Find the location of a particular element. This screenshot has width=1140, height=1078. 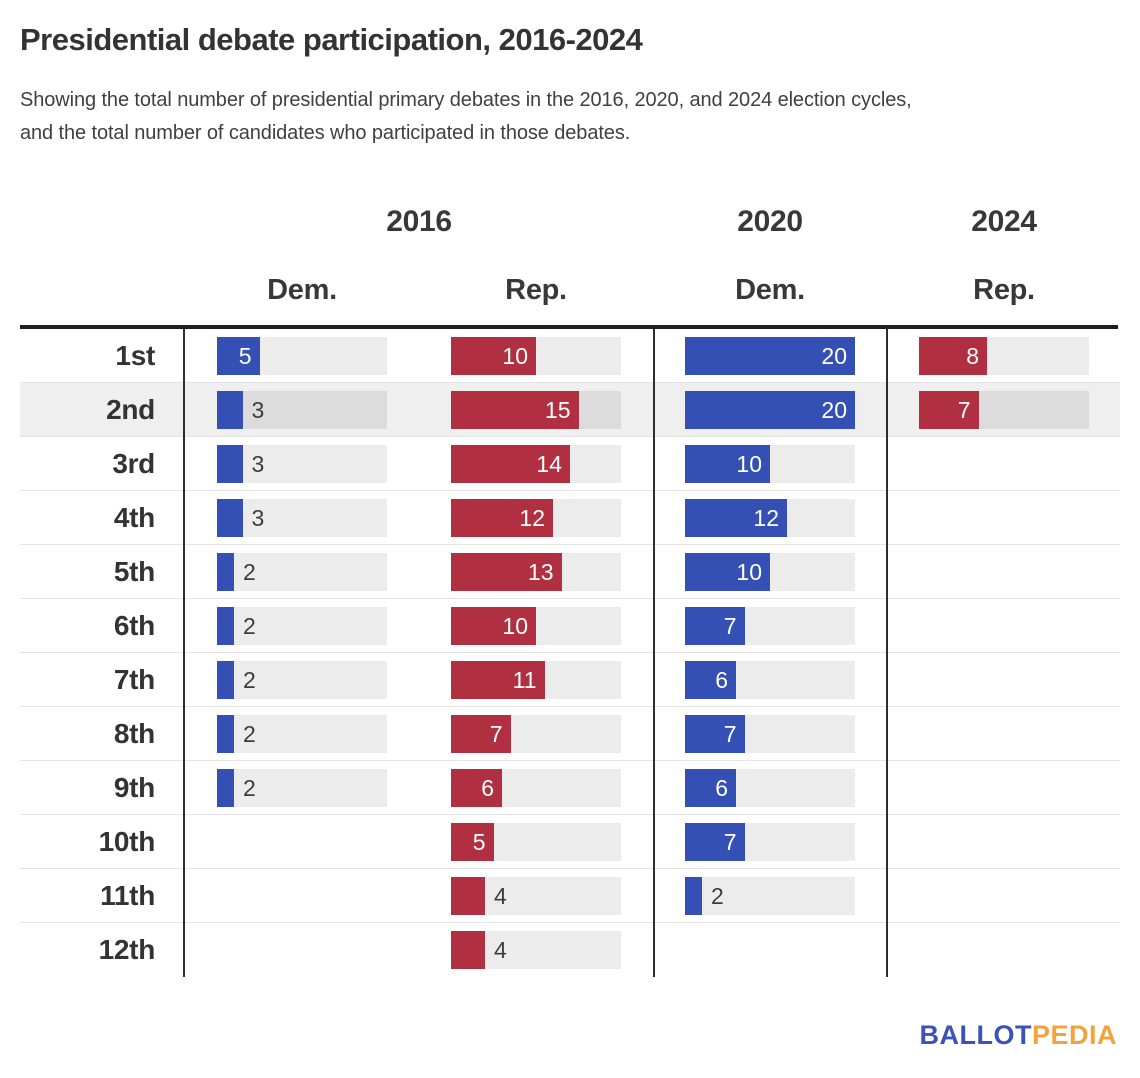

party-header-2020-dem: Dem. is located at coordinates (770, 290).